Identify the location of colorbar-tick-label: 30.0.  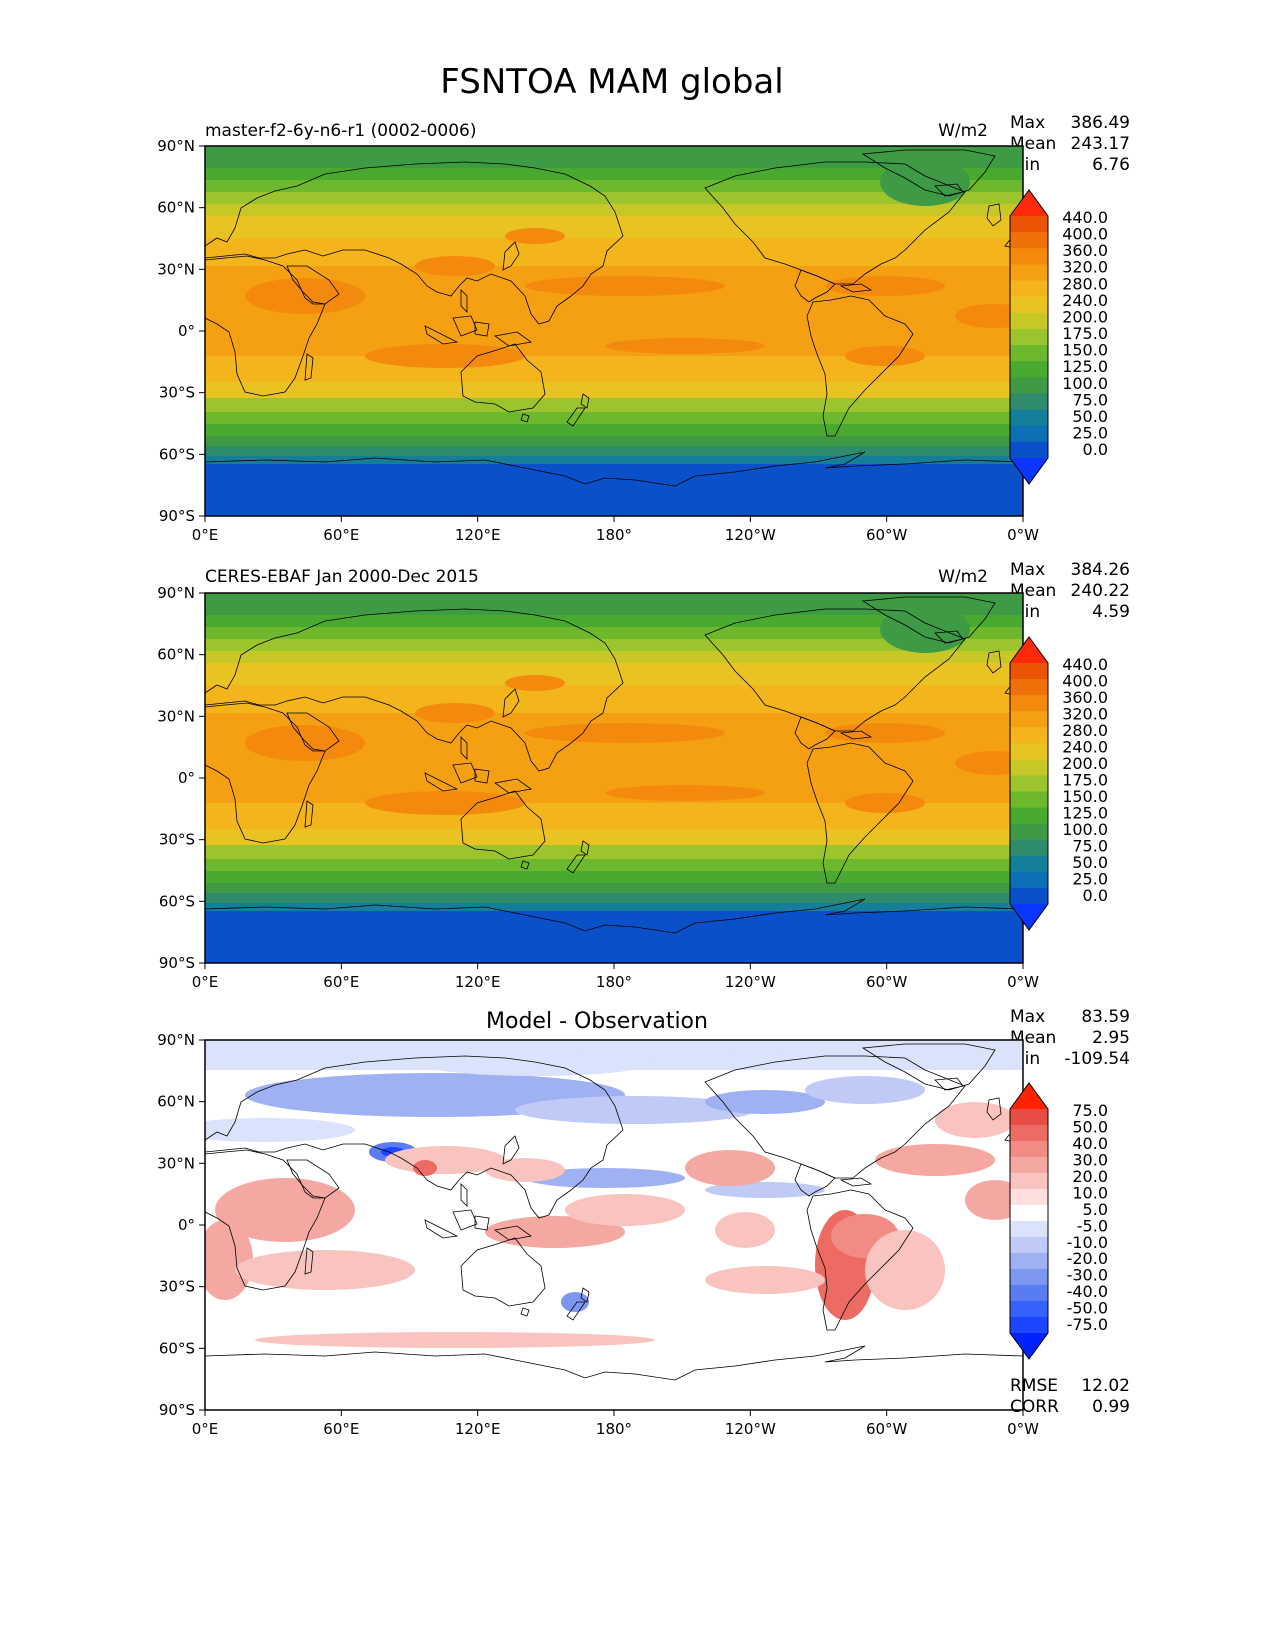
(1090, 1159).